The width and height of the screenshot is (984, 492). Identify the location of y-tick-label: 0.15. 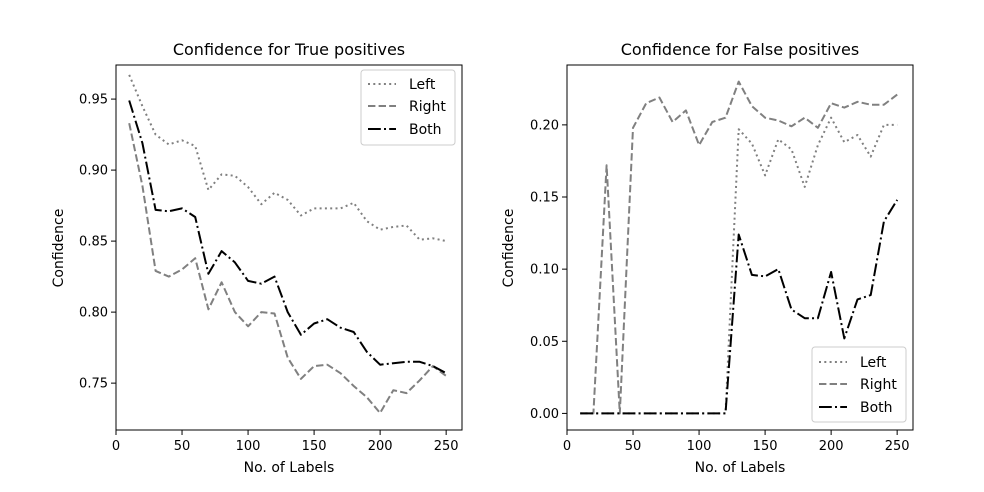
(544, 198).